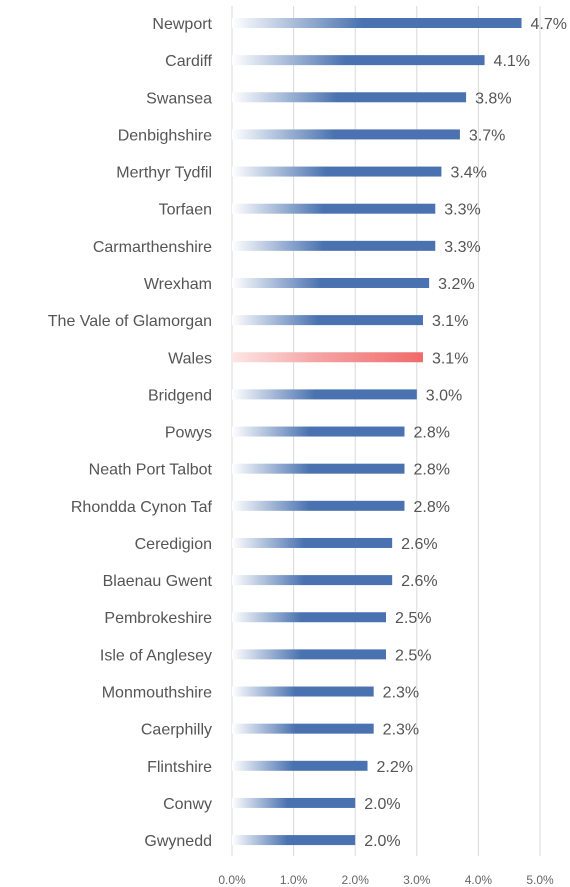 The width and height of the screenshot is (570, 887). Describe the element at coordinates (417, 880) in the screenshot. I see `x-tick-label: 3.0%` at that location.